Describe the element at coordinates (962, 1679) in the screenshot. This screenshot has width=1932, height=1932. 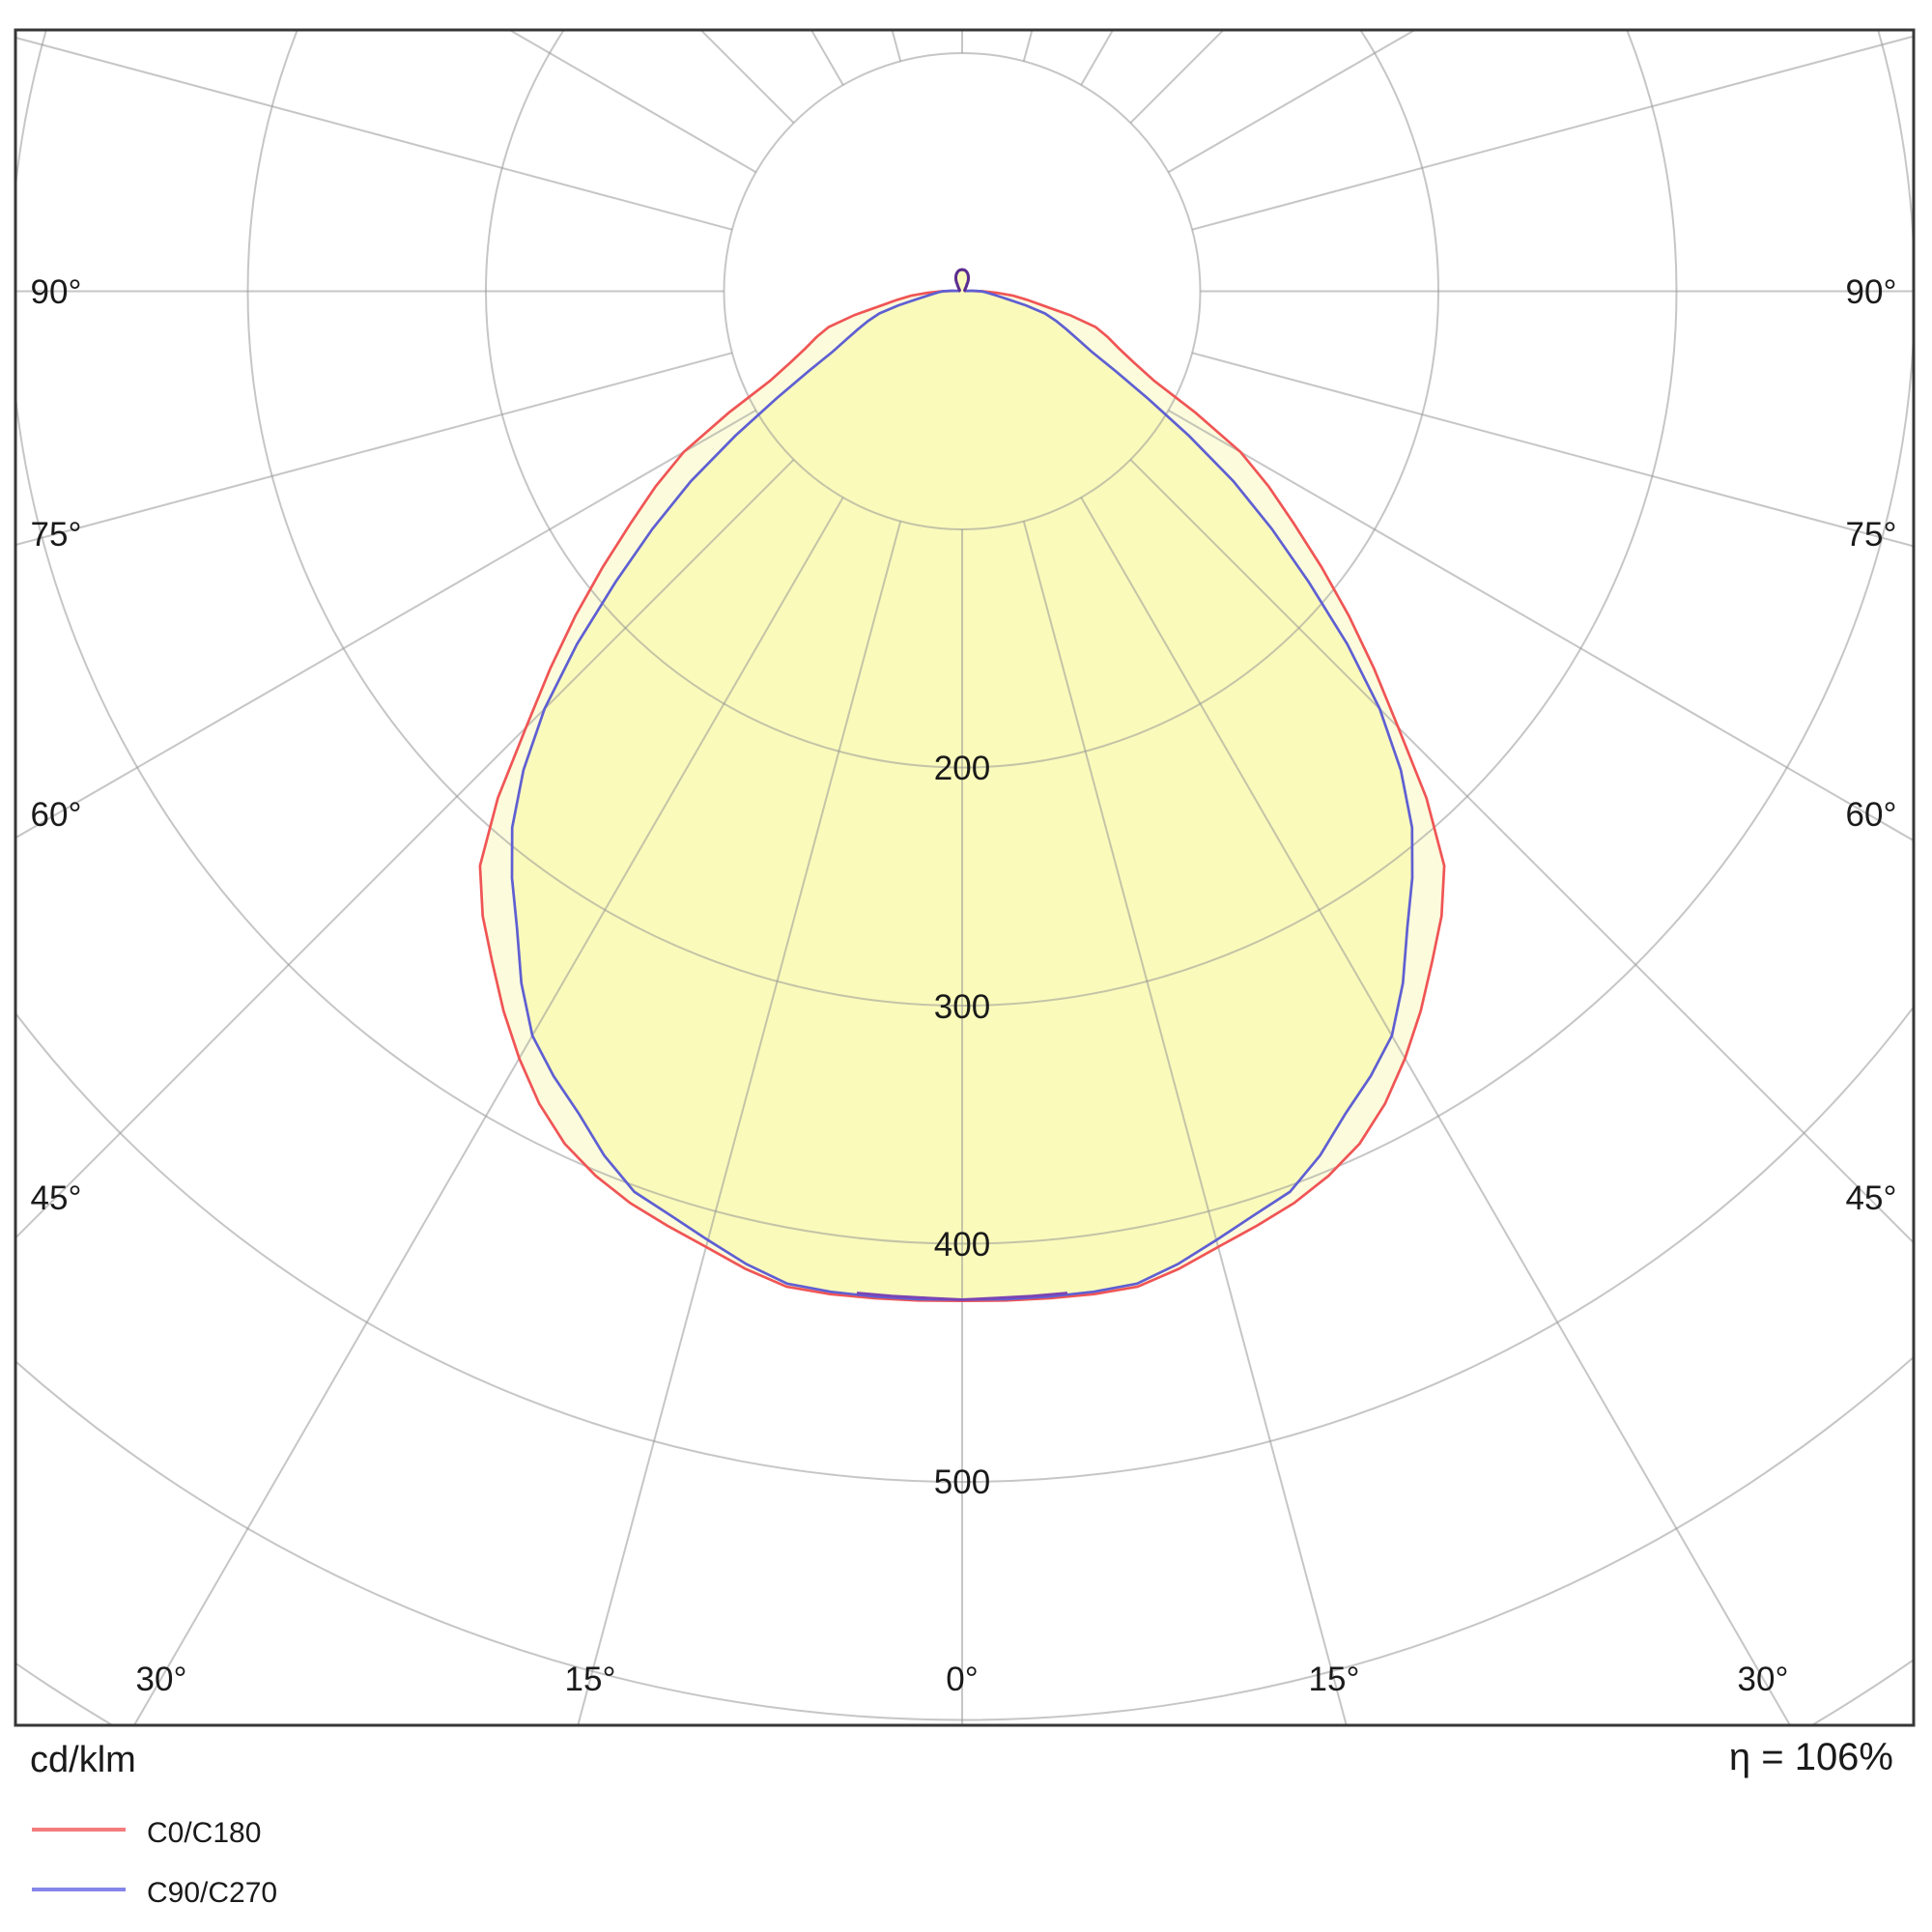
I see `svg-text: 0°` at that location.